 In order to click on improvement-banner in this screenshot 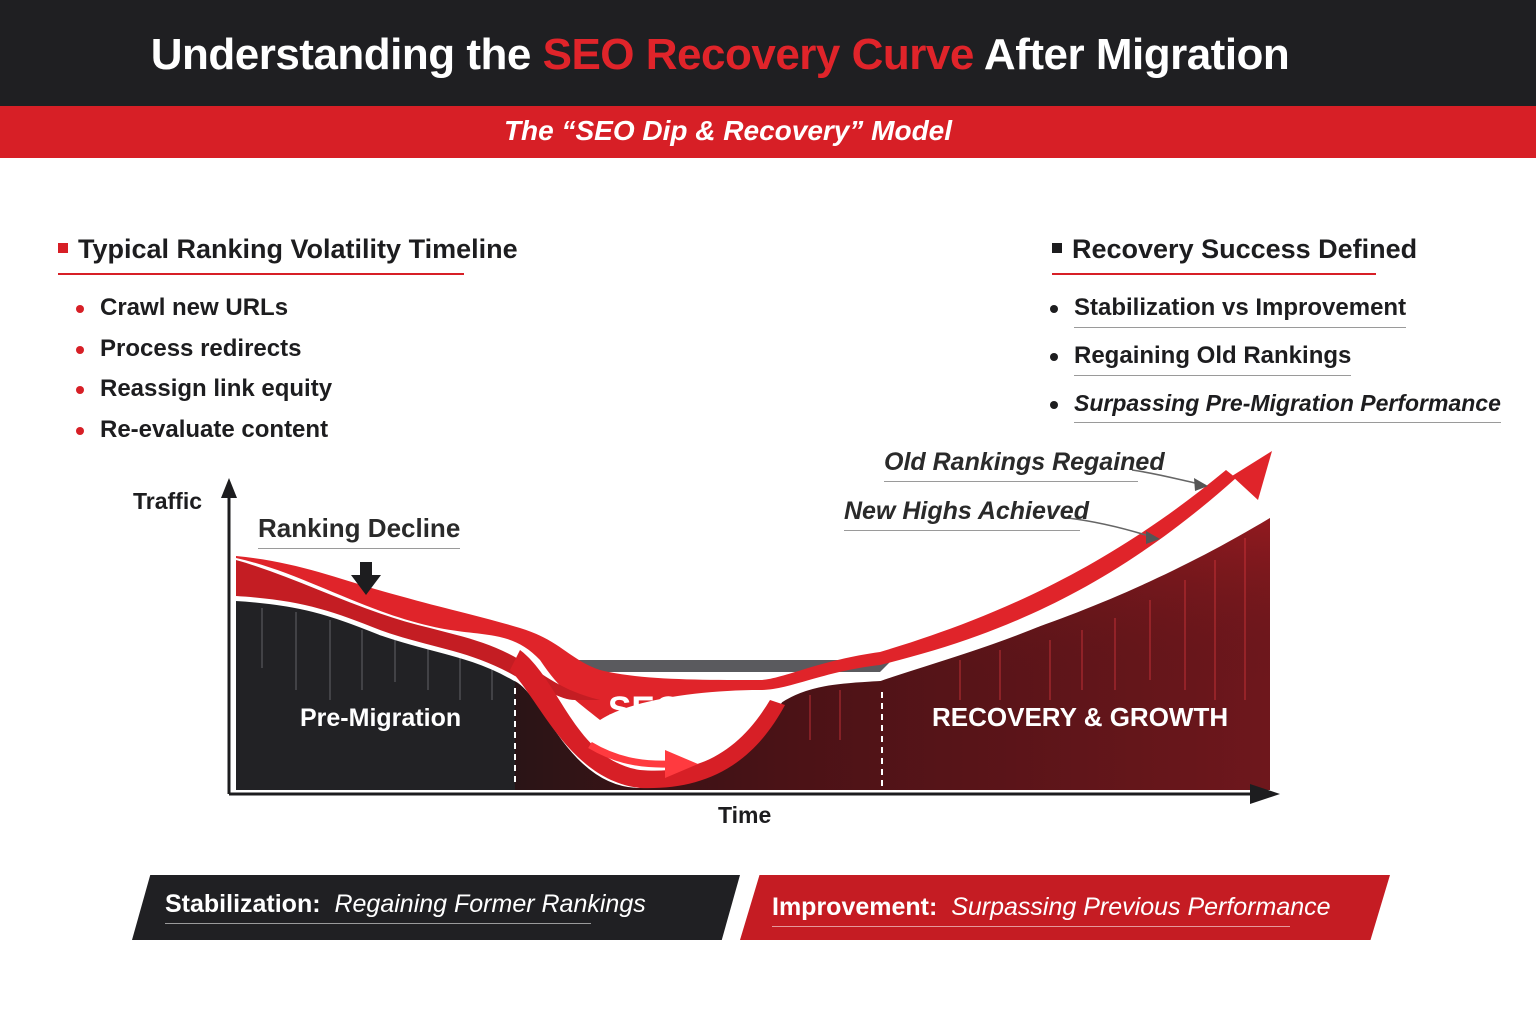, I will do `click(1065, 907)`.